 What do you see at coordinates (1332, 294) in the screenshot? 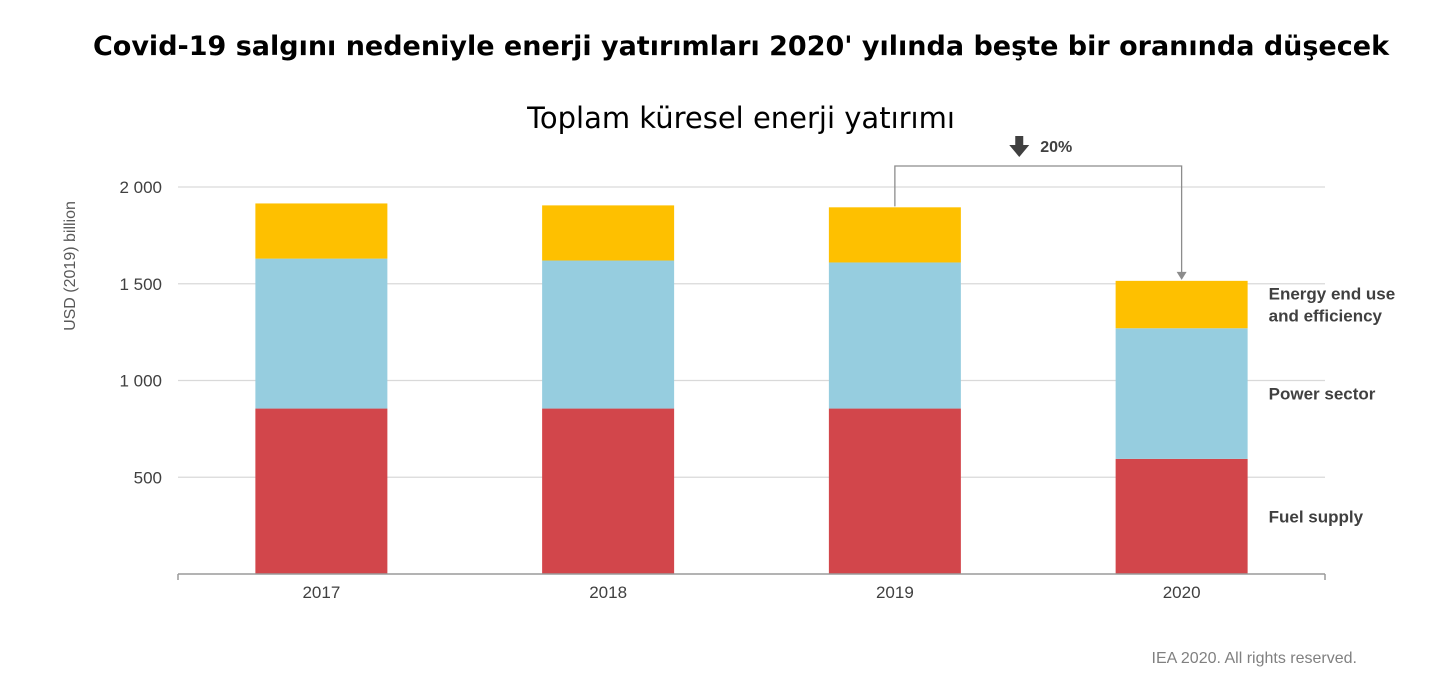
I see `legend-label: Energy end use` at bounding box center [1332, 294].